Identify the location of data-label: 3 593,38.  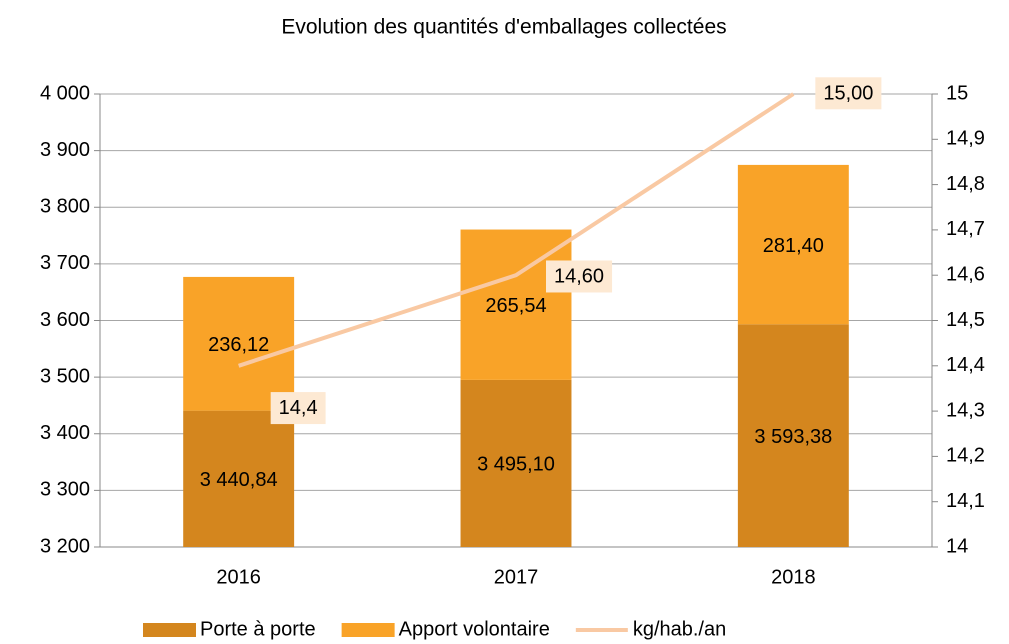
(793, 437).